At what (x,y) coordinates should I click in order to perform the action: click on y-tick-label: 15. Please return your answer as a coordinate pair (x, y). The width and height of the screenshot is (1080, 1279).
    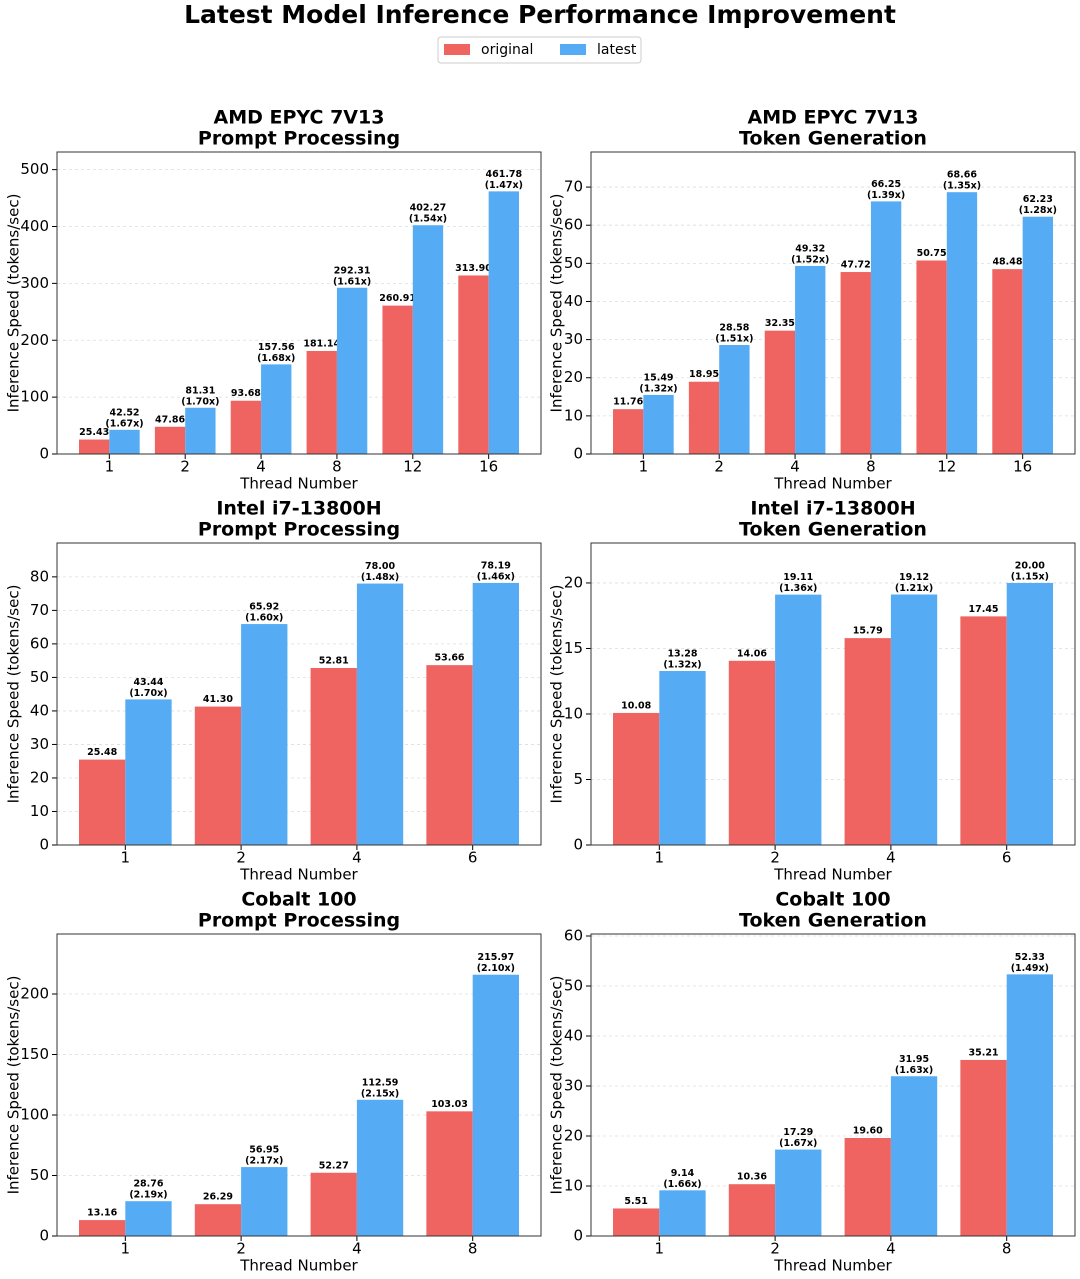
    Looking at the image, I should click on (573, 648).